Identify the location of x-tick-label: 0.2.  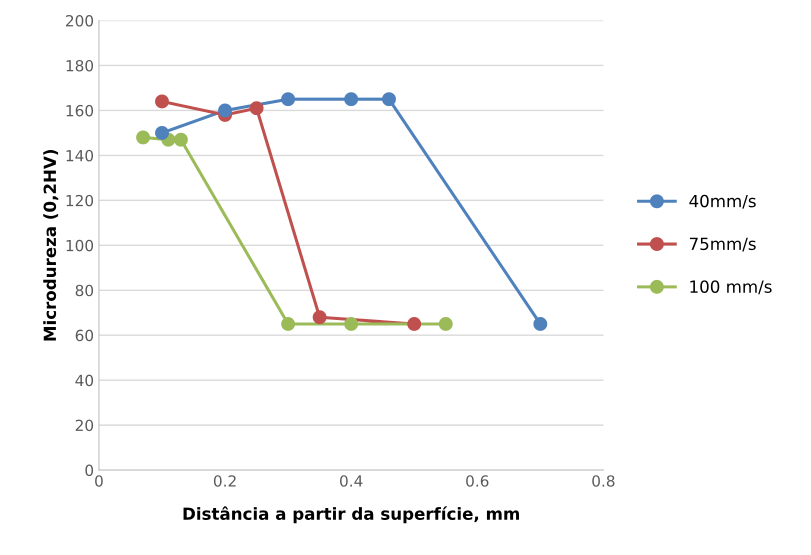
(225, 481).